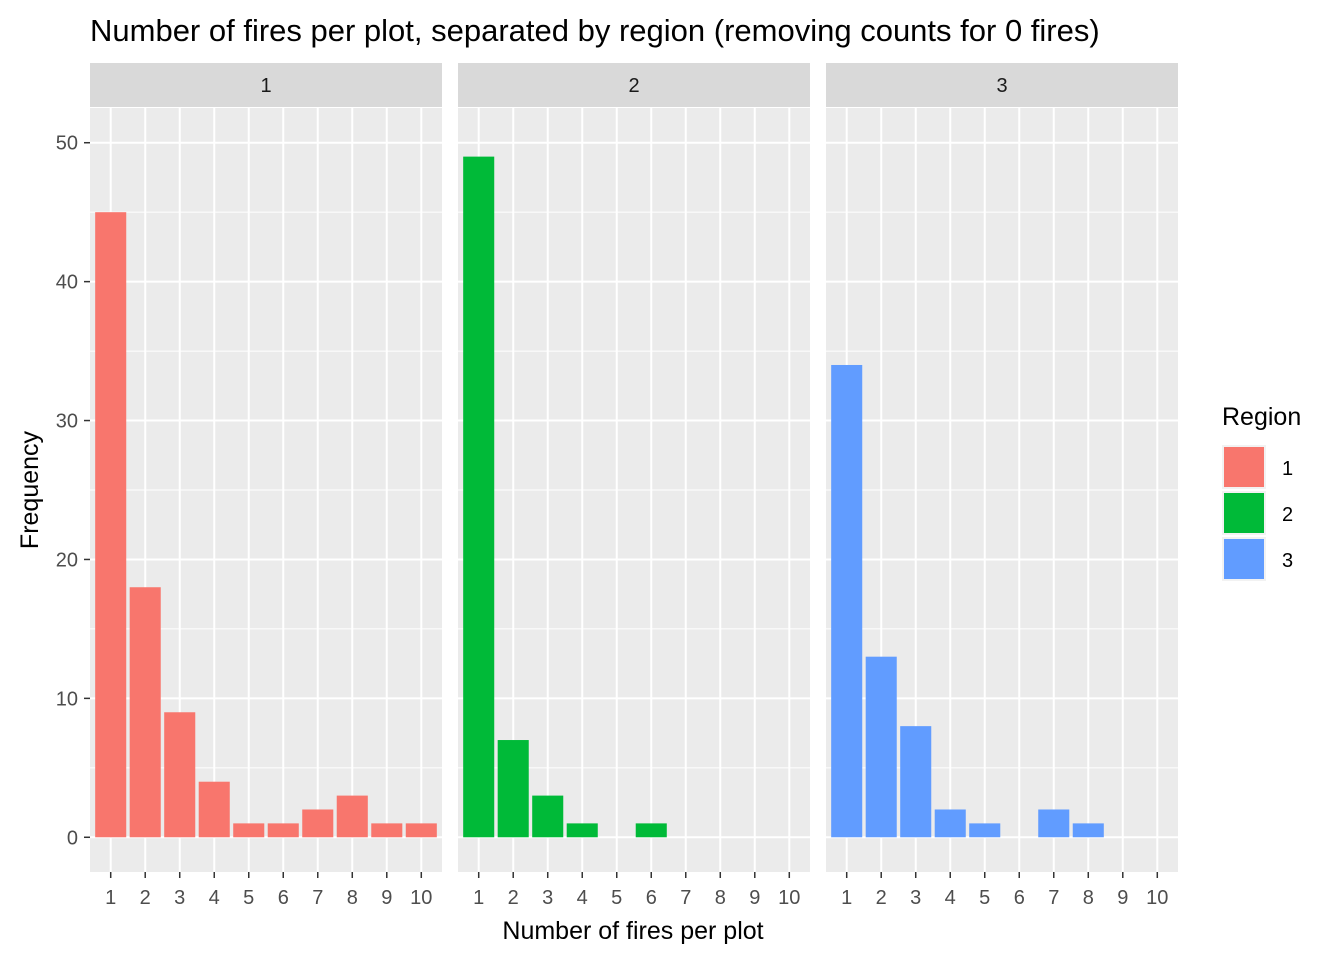 This screenshot has width=1344, height=960. I want to click on y-tick-label: 50, so click(67, 144).